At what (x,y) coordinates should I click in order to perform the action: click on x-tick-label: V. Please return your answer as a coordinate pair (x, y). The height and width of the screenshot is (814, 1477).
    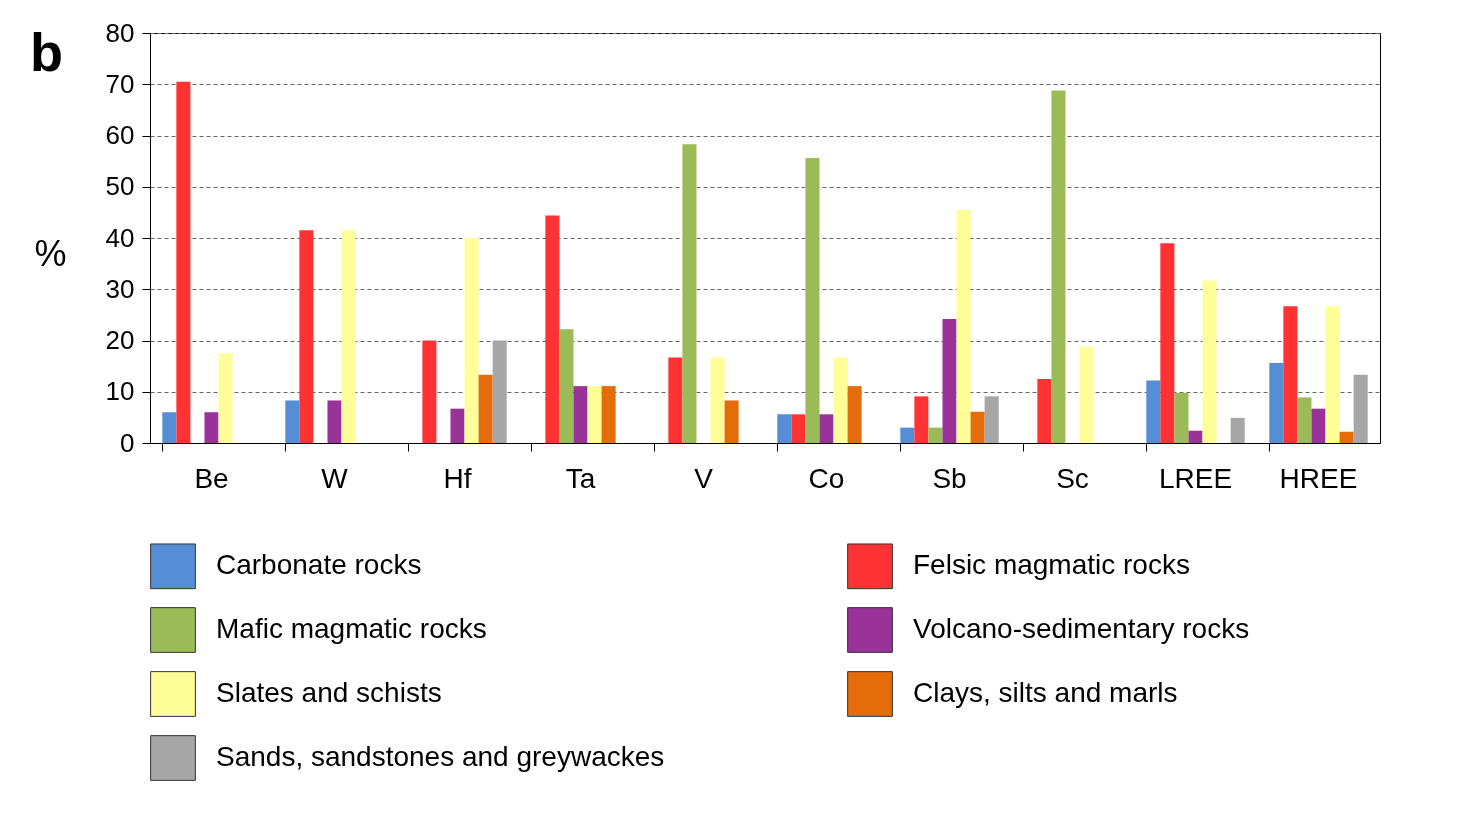
    Looking at the image, I should click on (704, 478).